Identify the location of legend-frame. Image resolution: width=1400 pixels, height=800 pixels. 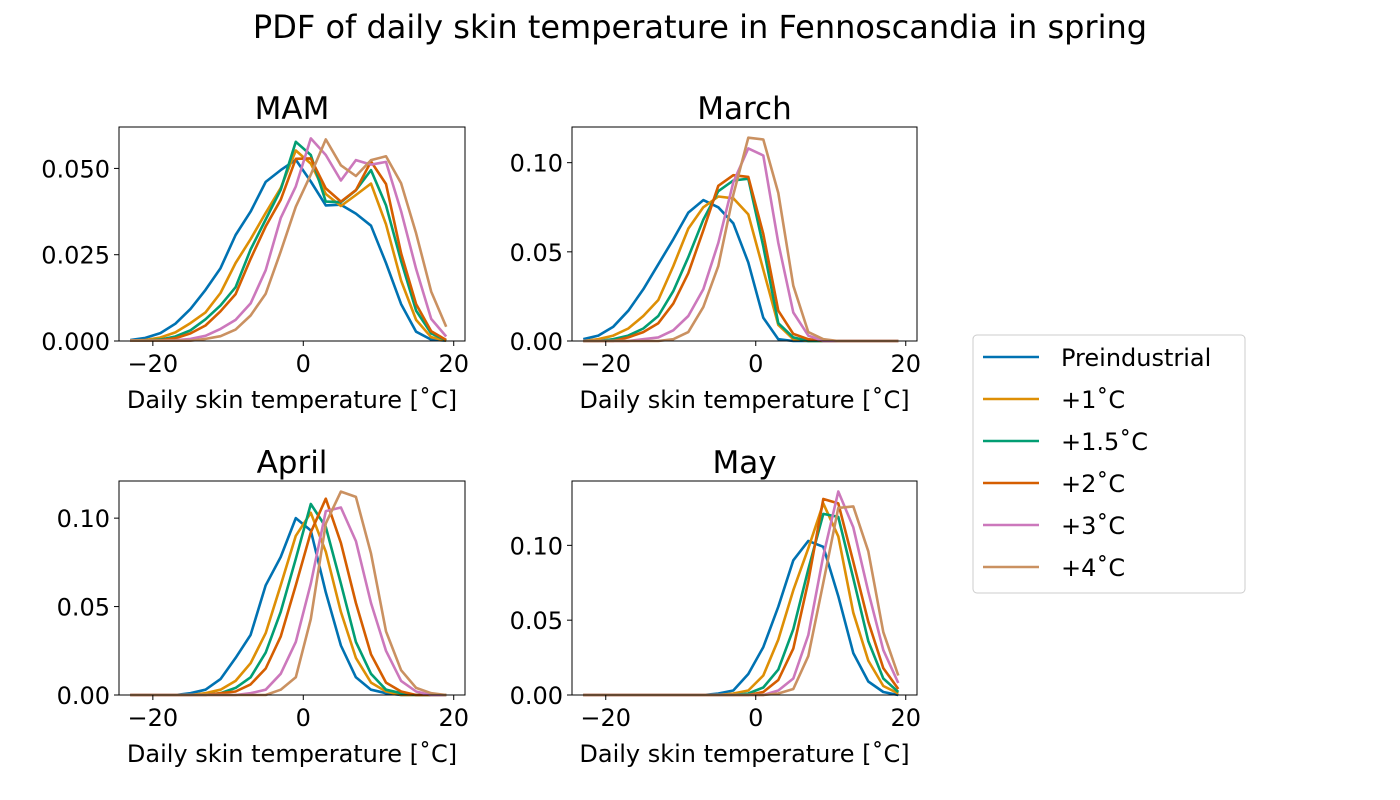
(1109, 464).